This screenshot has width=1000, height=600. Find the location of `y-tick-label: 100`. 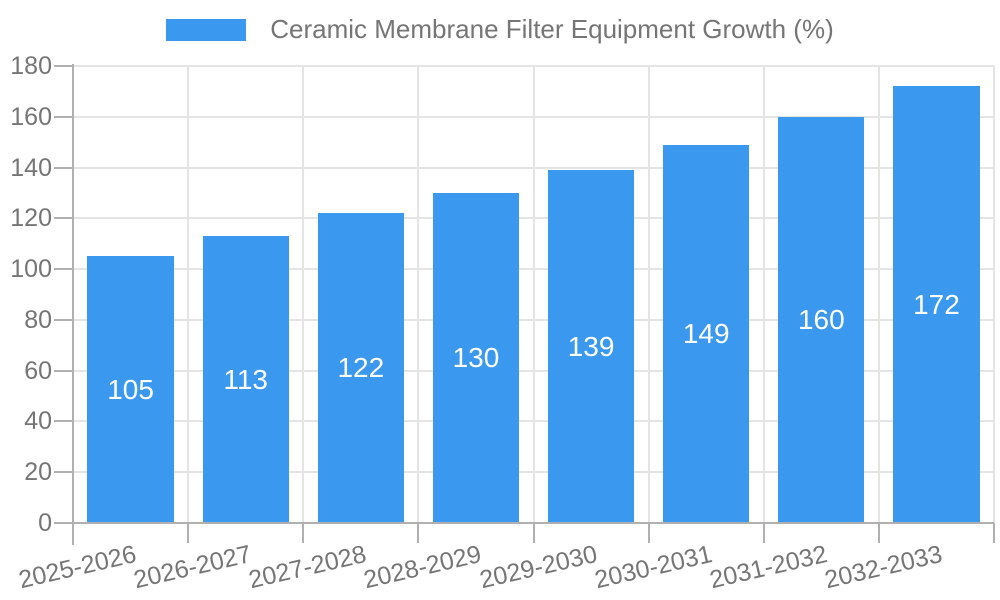

y-tick-label: 100 is located at coordinates (31, 269).